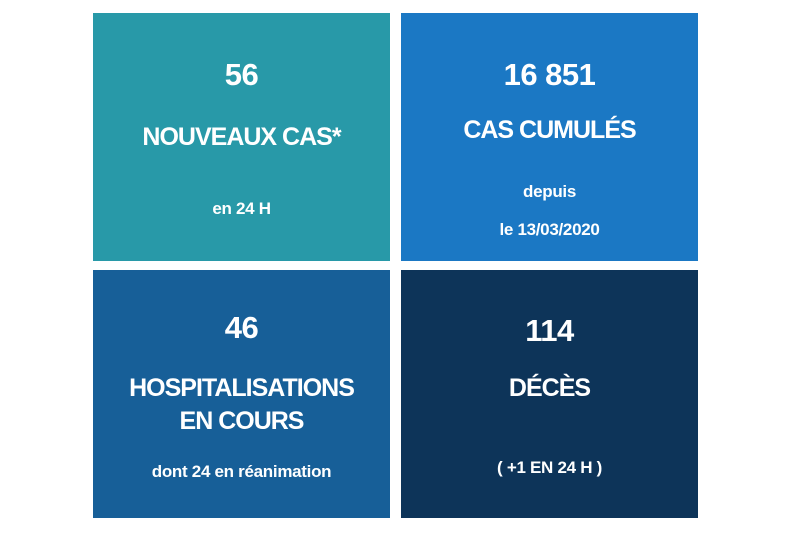 The image size is (800, 533). Describe the element at coordinates (549, 74) in the screenshot. I see `cumulative-cases-value: 16 851` at that location.